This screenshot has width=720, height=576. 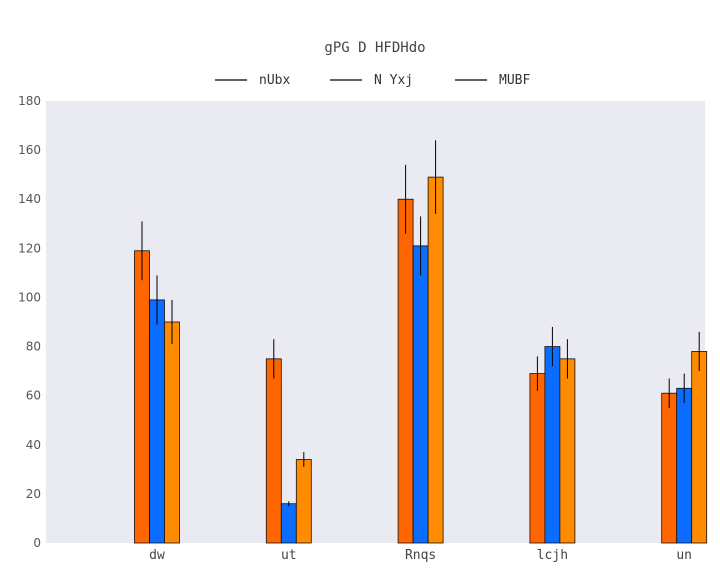 What do you see at coordinates (157, 555) in the screenshot?
I see `x-tick-label: dw` at bounding box center [157, 555].